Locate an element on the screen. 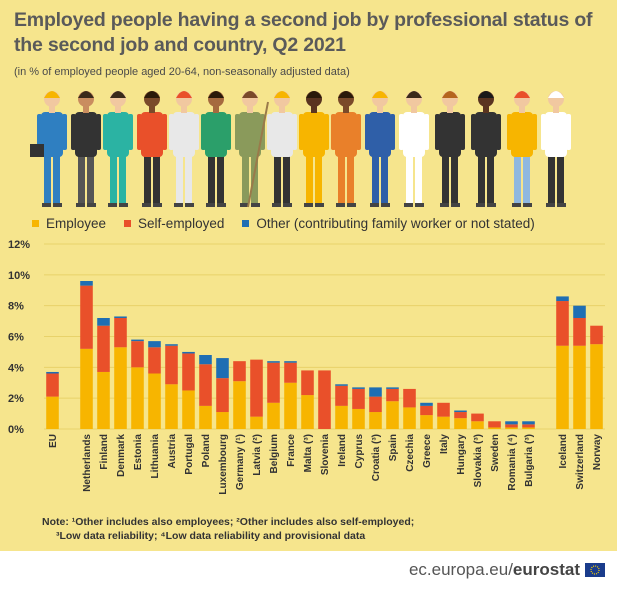 The width and height of the screenshot is (617, 589). x-tick-label: Estonia is located at coordinates (138, 452).